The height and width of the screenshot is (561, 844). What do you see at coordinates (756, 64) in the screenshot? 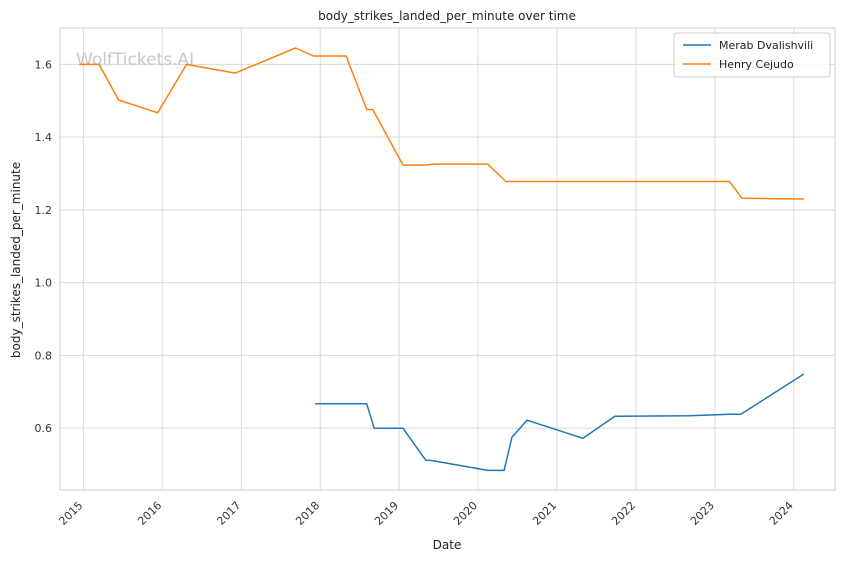
I see `legend-label-henry: Henry Cejudo` at bounding box center [756, 64].